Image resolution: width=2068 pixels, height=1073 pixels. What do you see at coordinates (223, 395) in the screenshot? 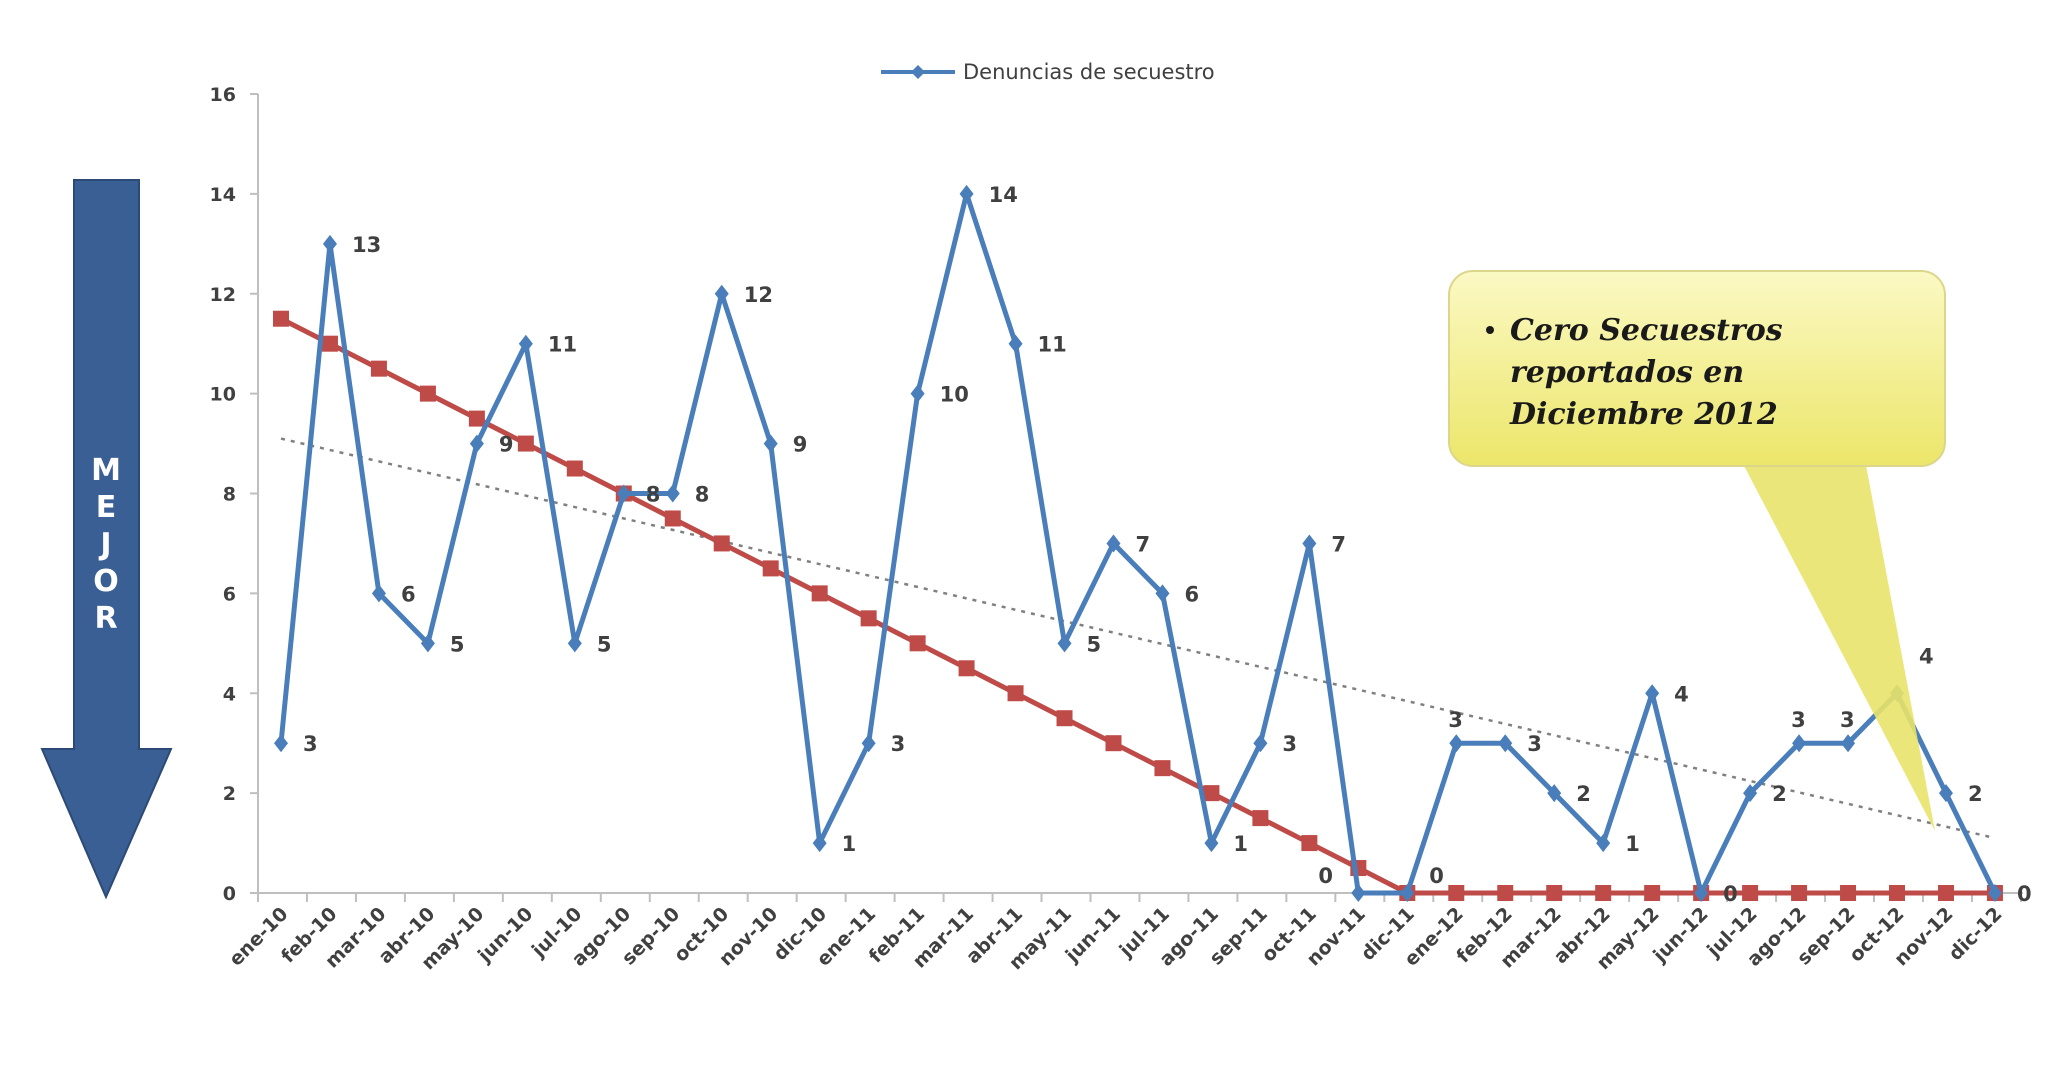
I see `y-tick-label: 10` at bounding box center [223, 395].